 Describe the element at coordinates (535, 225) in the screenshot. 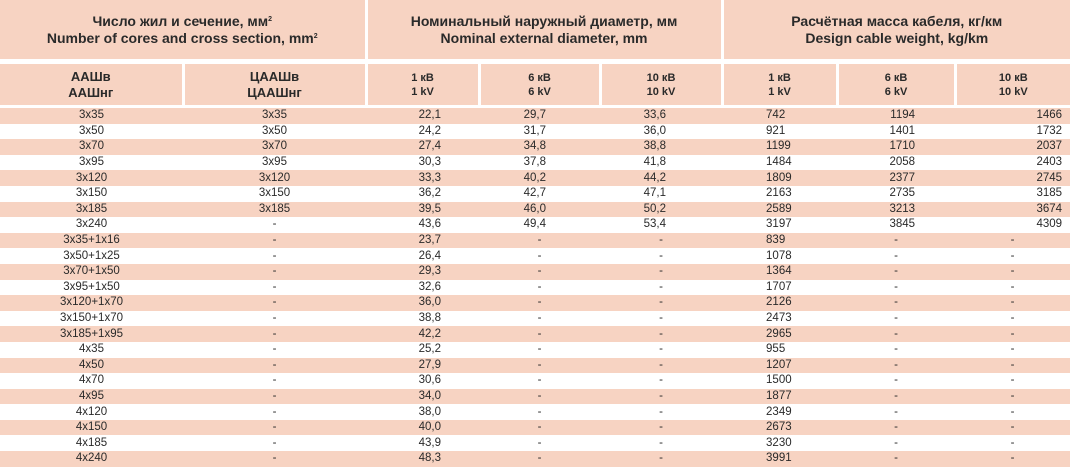

I see `table-row: 3x240-43,6 49,4 53,4 3197 3845 4309` at that location.